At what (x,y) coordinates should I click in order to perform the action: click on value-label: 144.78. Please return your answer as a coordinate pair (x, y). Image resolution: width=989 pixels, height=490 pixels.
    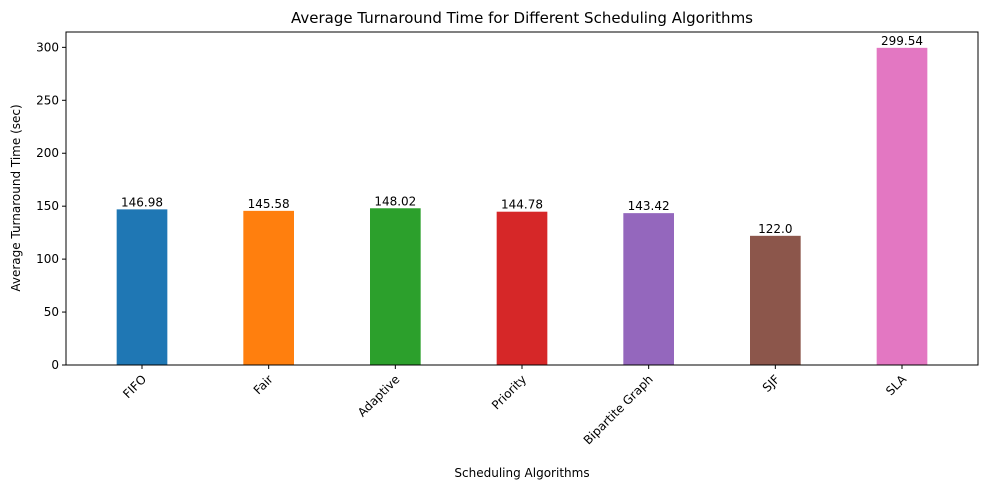
    Looking at the image, I should click on (522, 205).